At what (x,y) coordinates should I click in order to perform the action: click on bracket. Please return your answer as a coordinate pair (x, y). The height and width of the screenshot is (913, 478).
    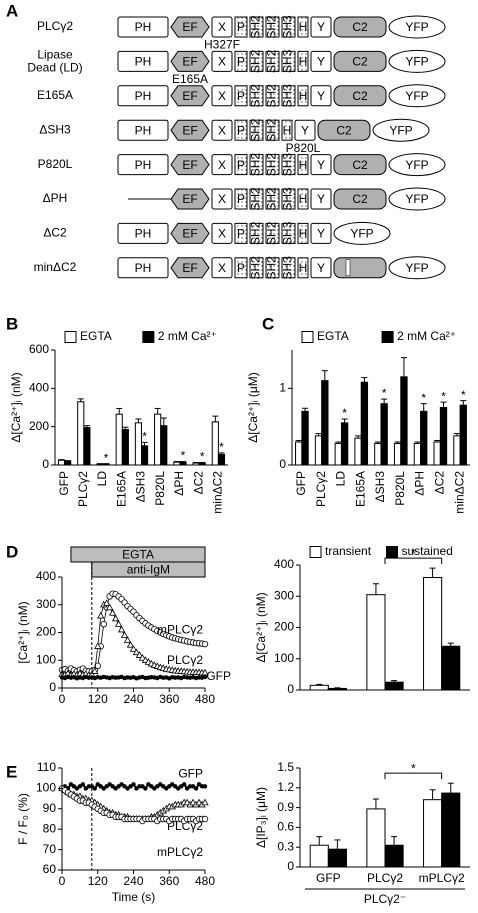
    Looking at the image, I should click on (413, 561).